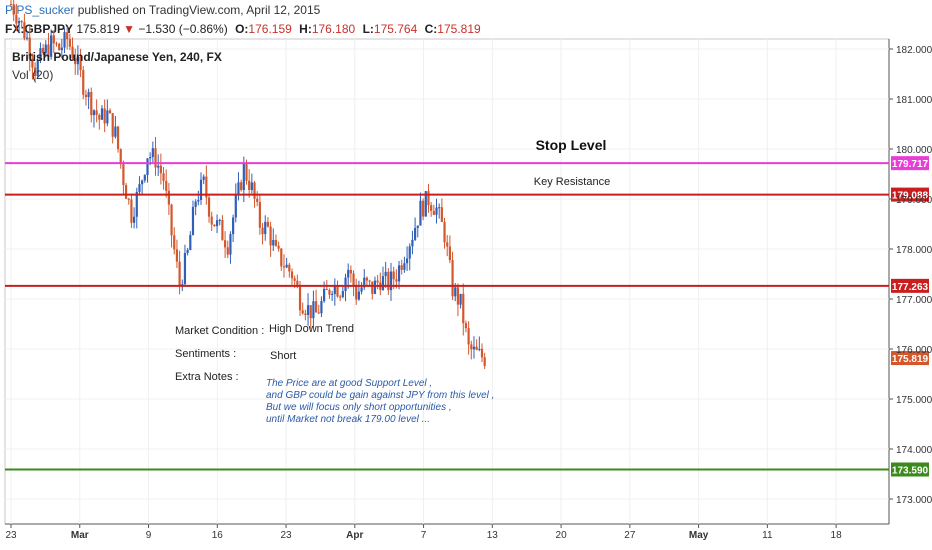 This screenshot has width=932, height=550. What do you see at coordinates (423, 532) in the screenshot?
I see `time-axis: 23 Mar 9 16 23 Apr 7 13 20 27 May 11 18` at bounding box center [423, 532].